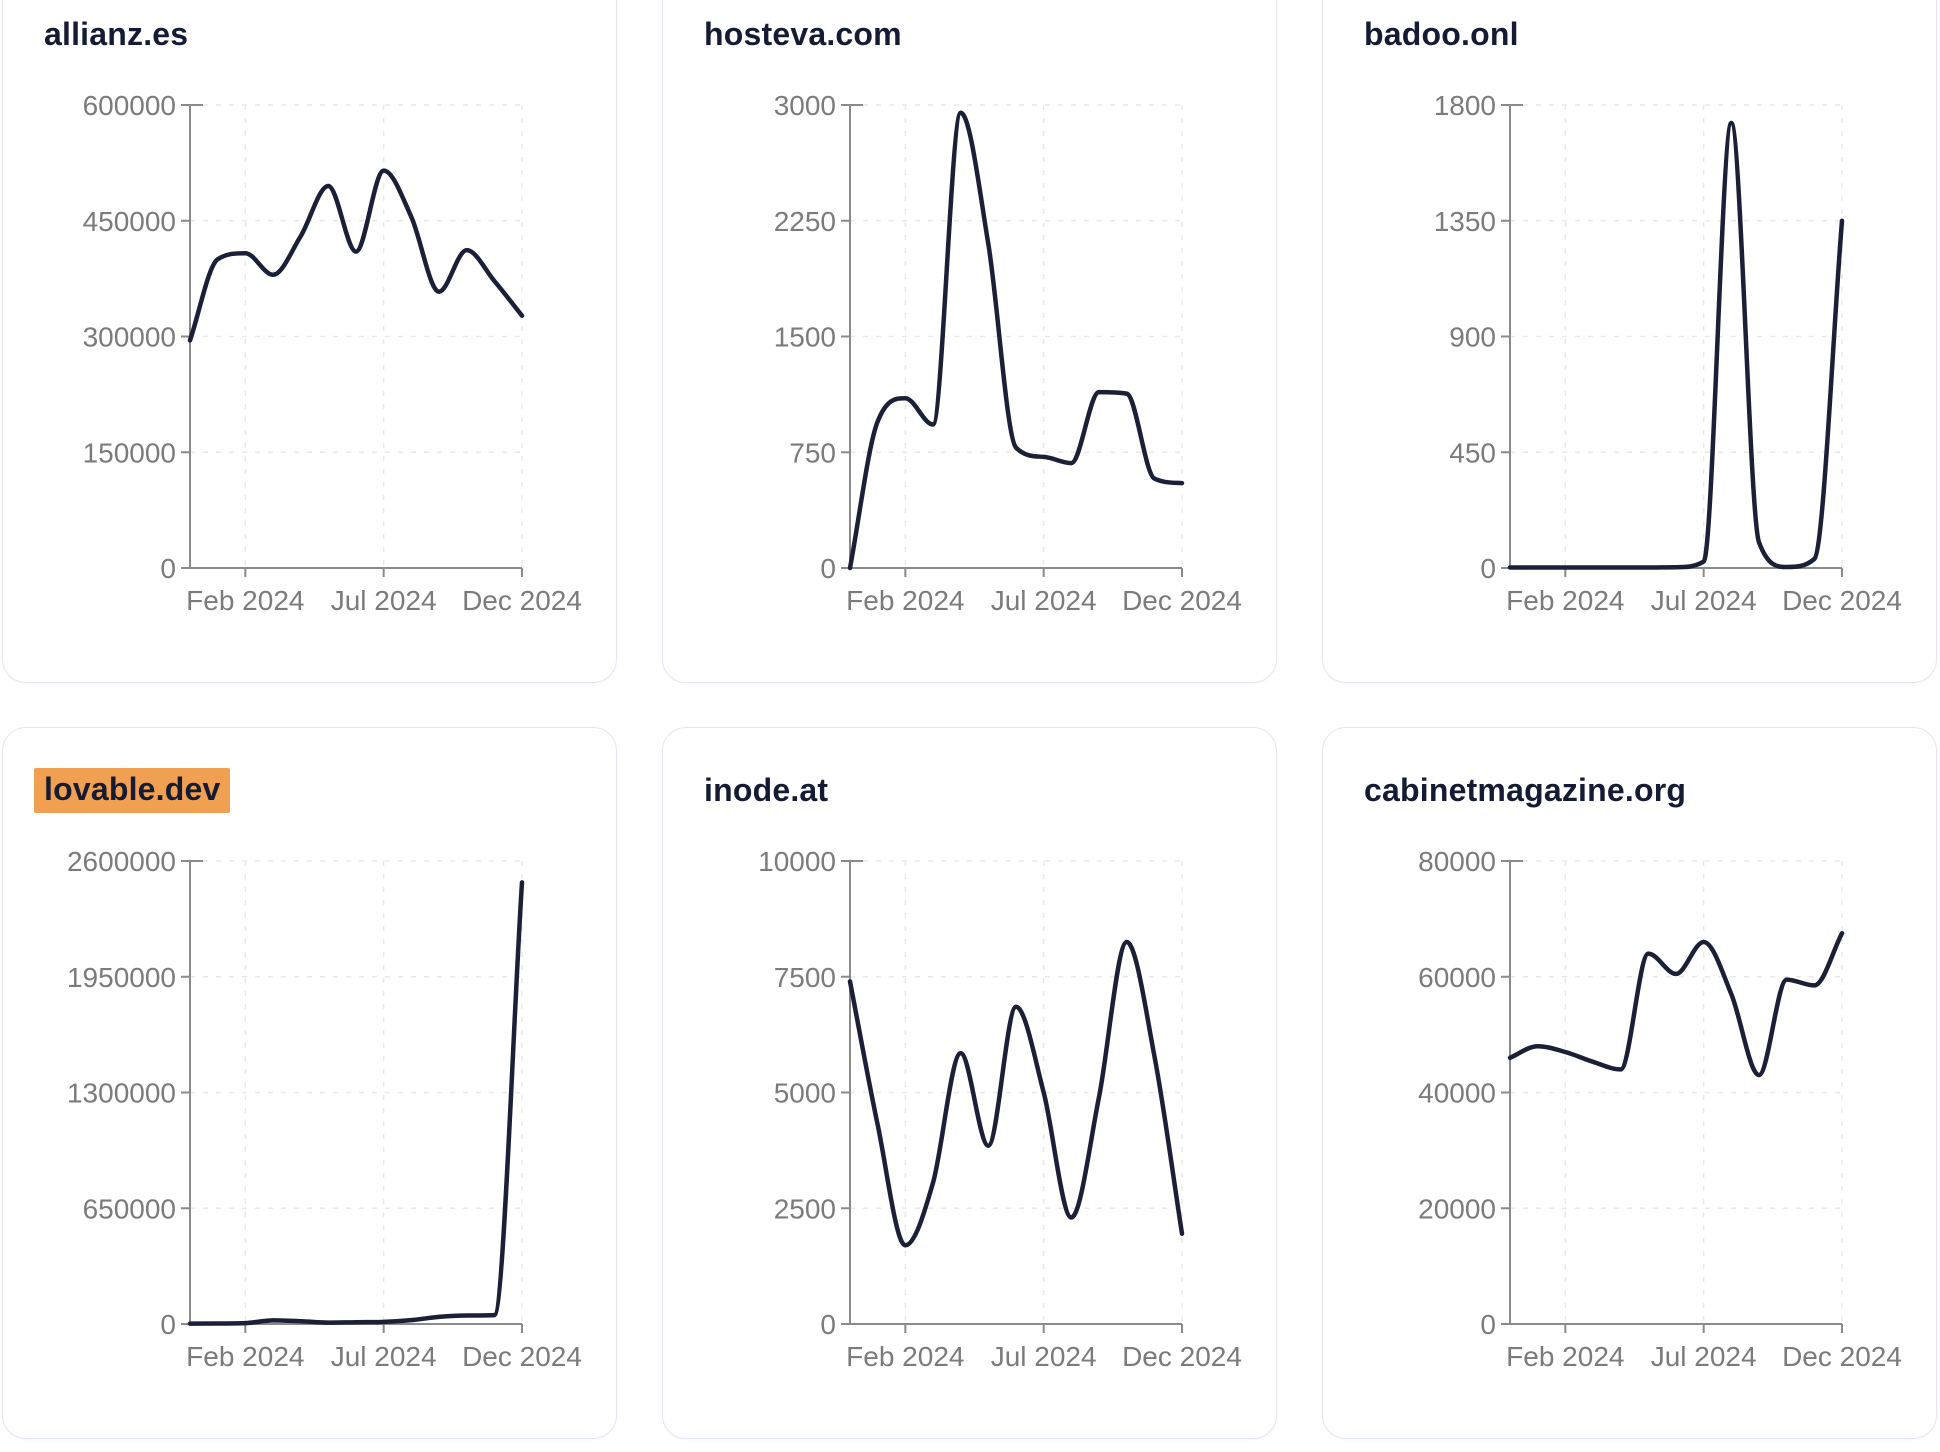  What do you see at coordinates (805, 1208) in the screenshot?
I see `svg-text: 2500` at bounding box center [805, 1208].